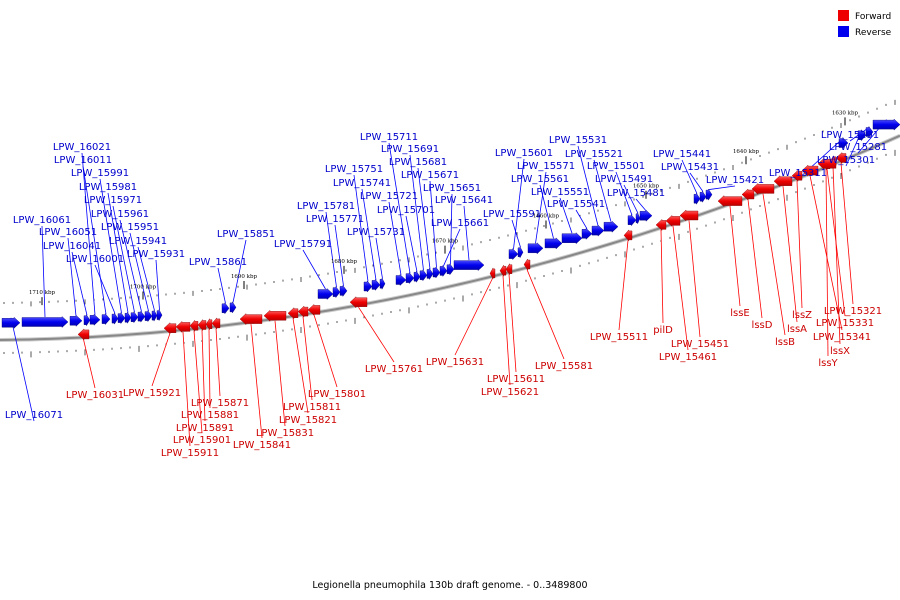 The width and height of the screenshot is (900, 600). Describe the element at coordinates (873, 33) in the screenshot. I see `legend-reverse-label: Reverse` at that location.